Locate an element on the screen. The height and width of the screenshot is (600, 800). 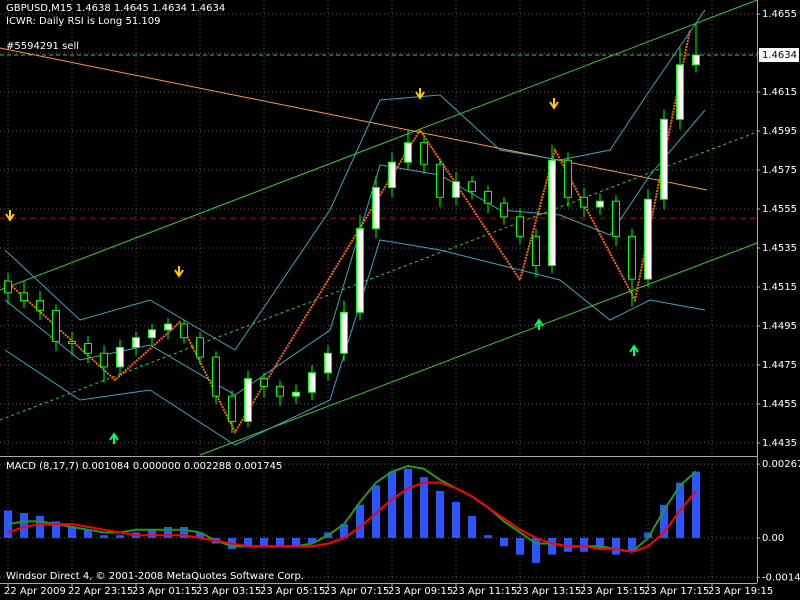
y-tick-label: -0.00142 is located at coordinates (781, 577).